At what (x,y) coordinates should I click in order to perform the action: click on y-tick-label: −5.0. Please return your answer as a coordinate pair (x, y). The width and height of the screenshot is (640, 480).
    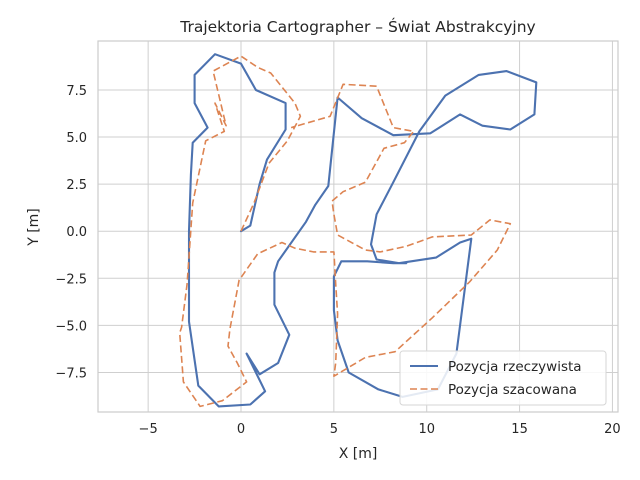
    Looking at the image, I should click on (71, 326).